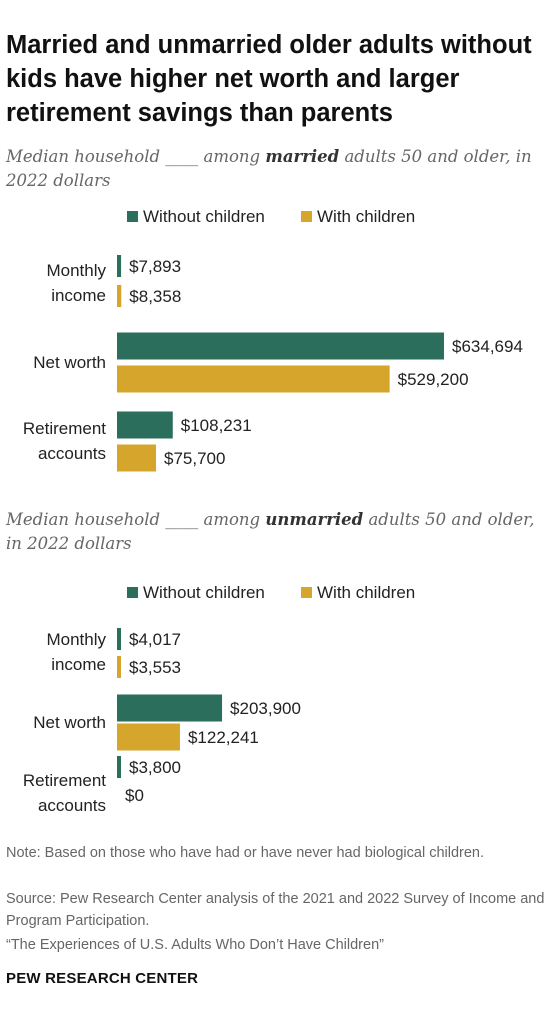 The image size is (552, 1023). What do you see at coordinates (64, 441) in the screenshot?
I see `married-category-retirement-accounts: Retirement accounts` at bounding box center [64, 441].